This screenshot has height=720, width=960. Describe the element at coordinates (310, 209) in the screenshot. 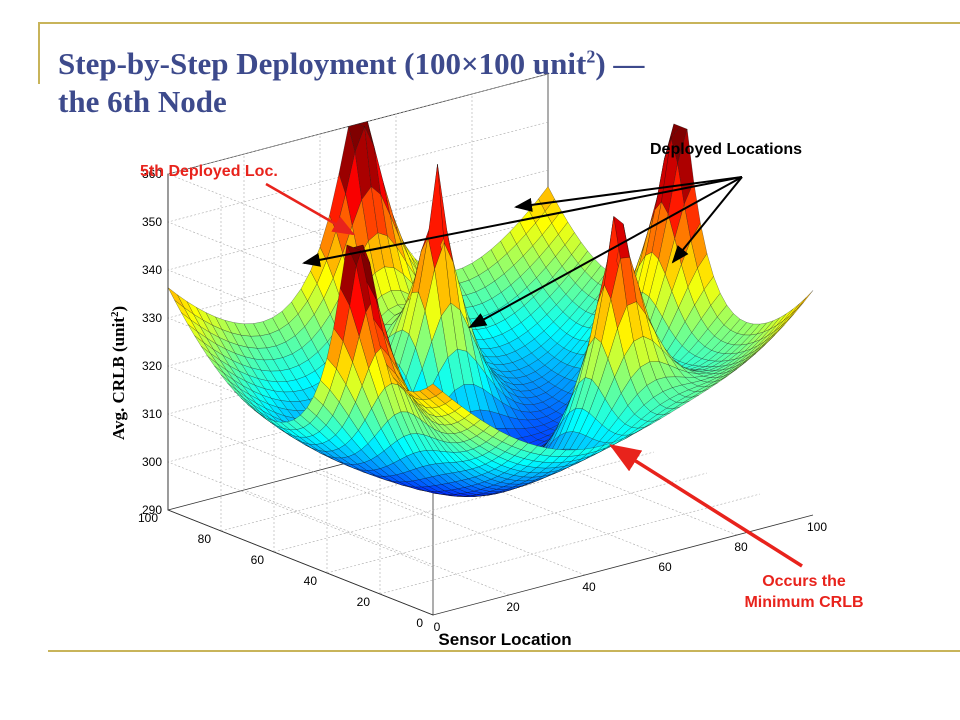

I see `fifth-deployed-arrow` at that location.